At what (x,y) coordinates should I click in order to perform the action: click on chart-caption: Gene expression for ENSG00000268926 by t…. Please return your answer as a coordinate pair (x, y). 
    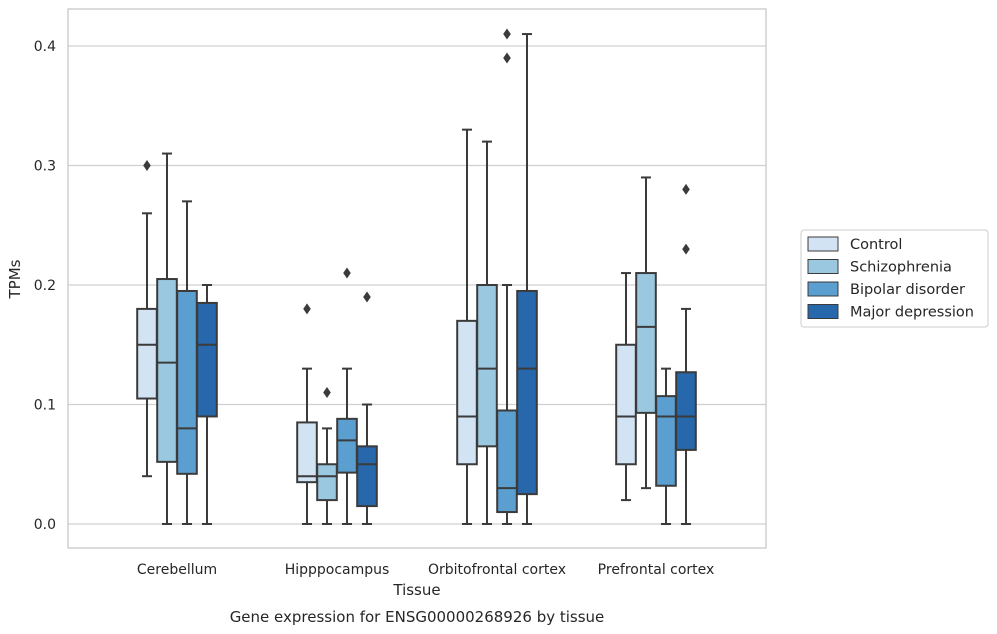
    Looking at the image, I should click on (417, 617).